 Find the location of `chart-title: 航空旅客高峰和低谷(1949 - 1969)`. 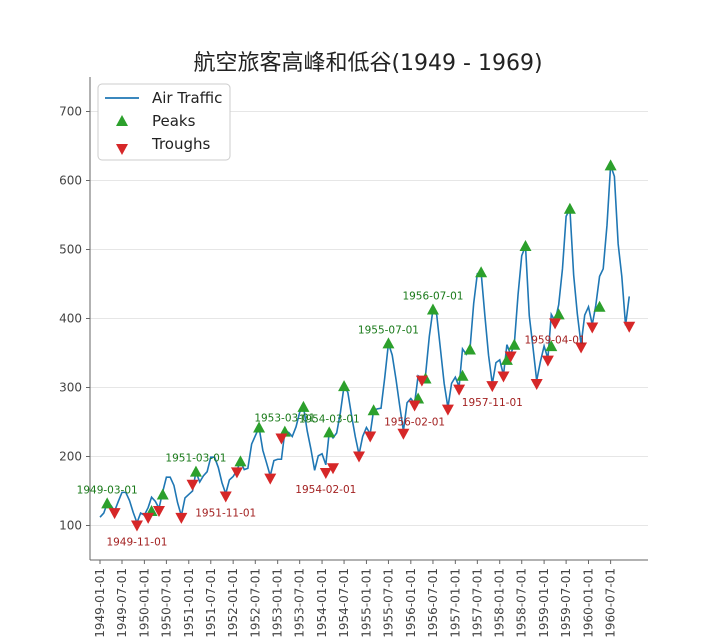

chart-title: 航空旅客高峰和低谷(1949 - 1969) is located at coordinates (367, 63).